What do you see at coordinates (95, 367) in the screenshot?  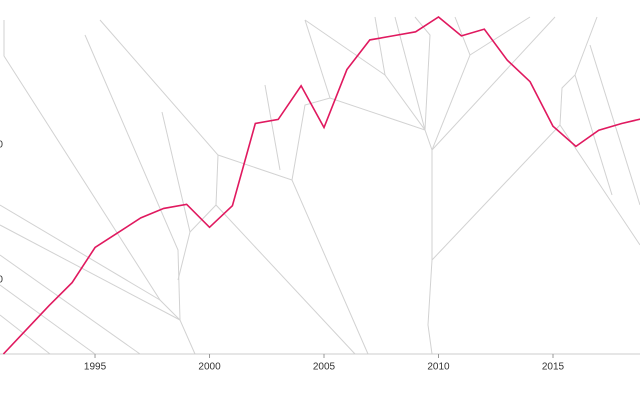 I see `x-tick-label: 1995` at bounding box center [95, 367].